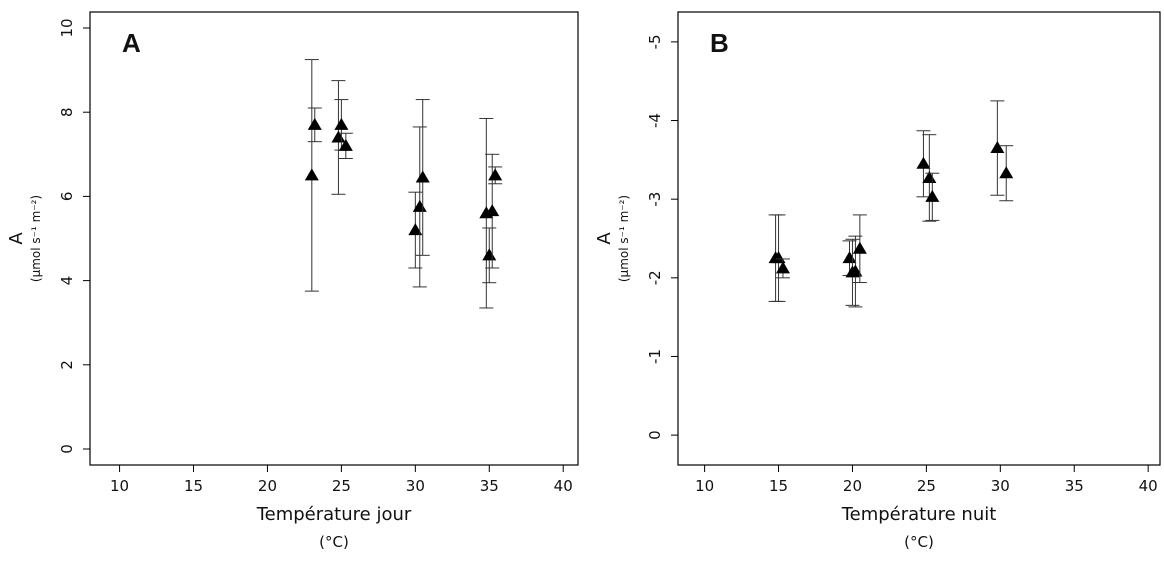  I want to click on x-axis-label: Température nuit, so click(919, 514).